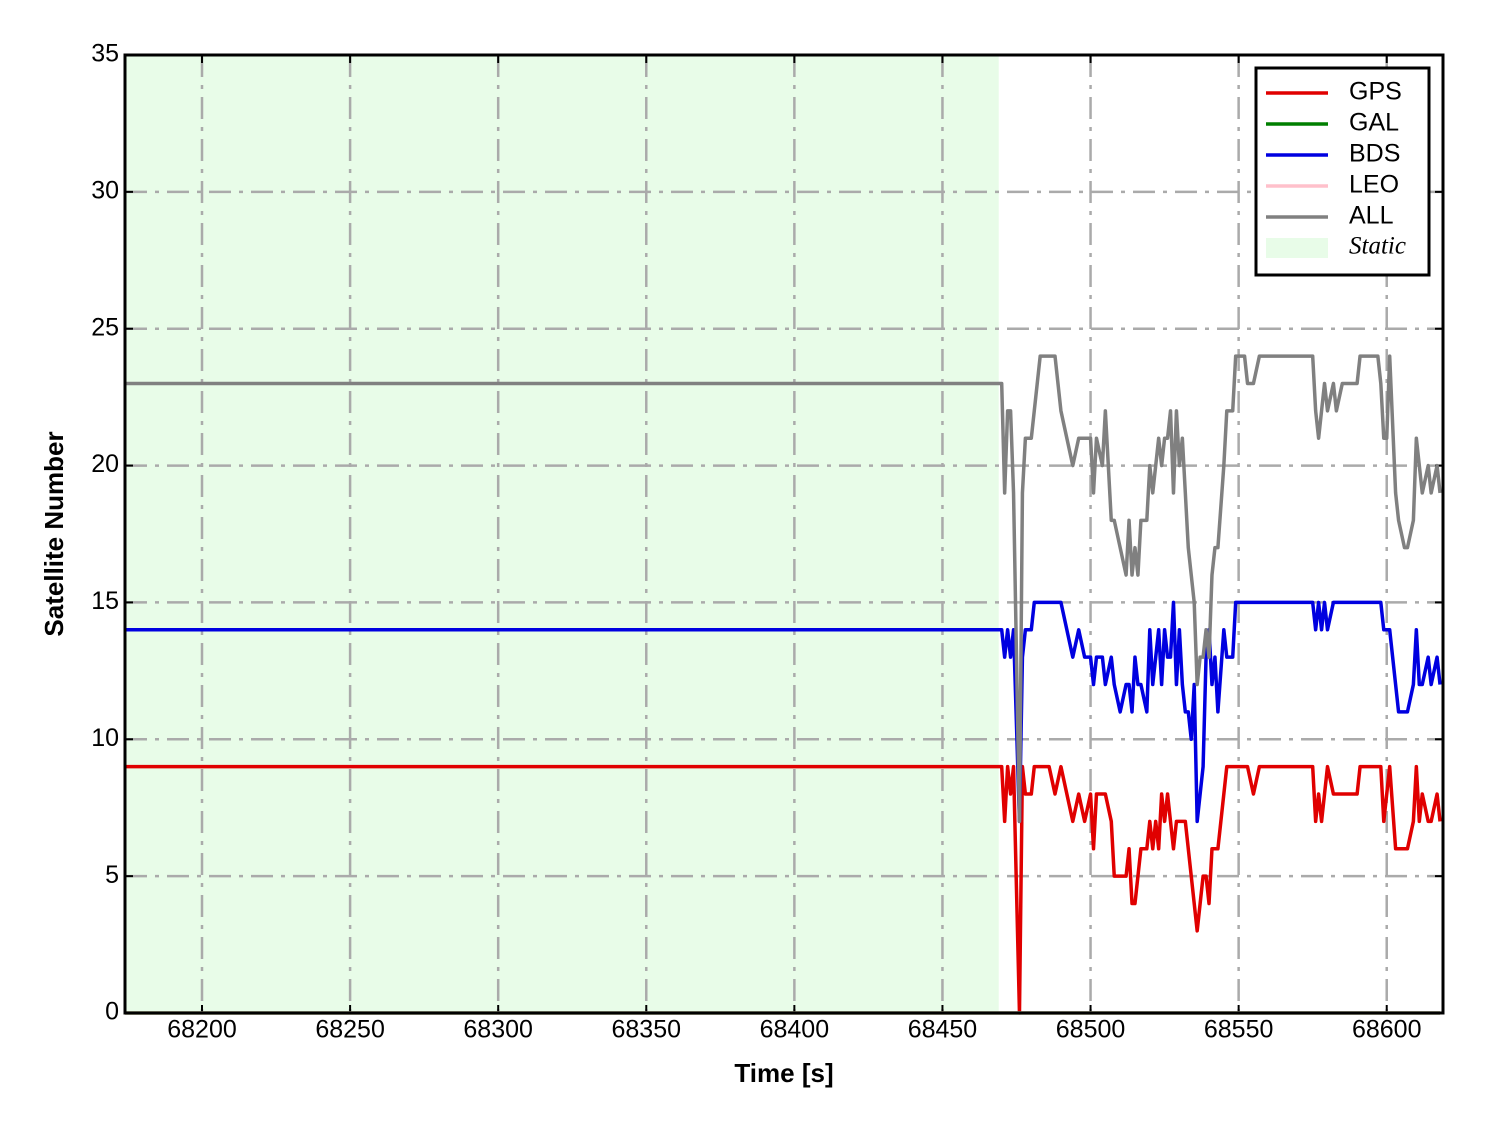 This screenshot has width=1488, height=1138. Describe the element at coordinates (1374, 185) in the screenshot. I see `legend-label: LEO` at that location.